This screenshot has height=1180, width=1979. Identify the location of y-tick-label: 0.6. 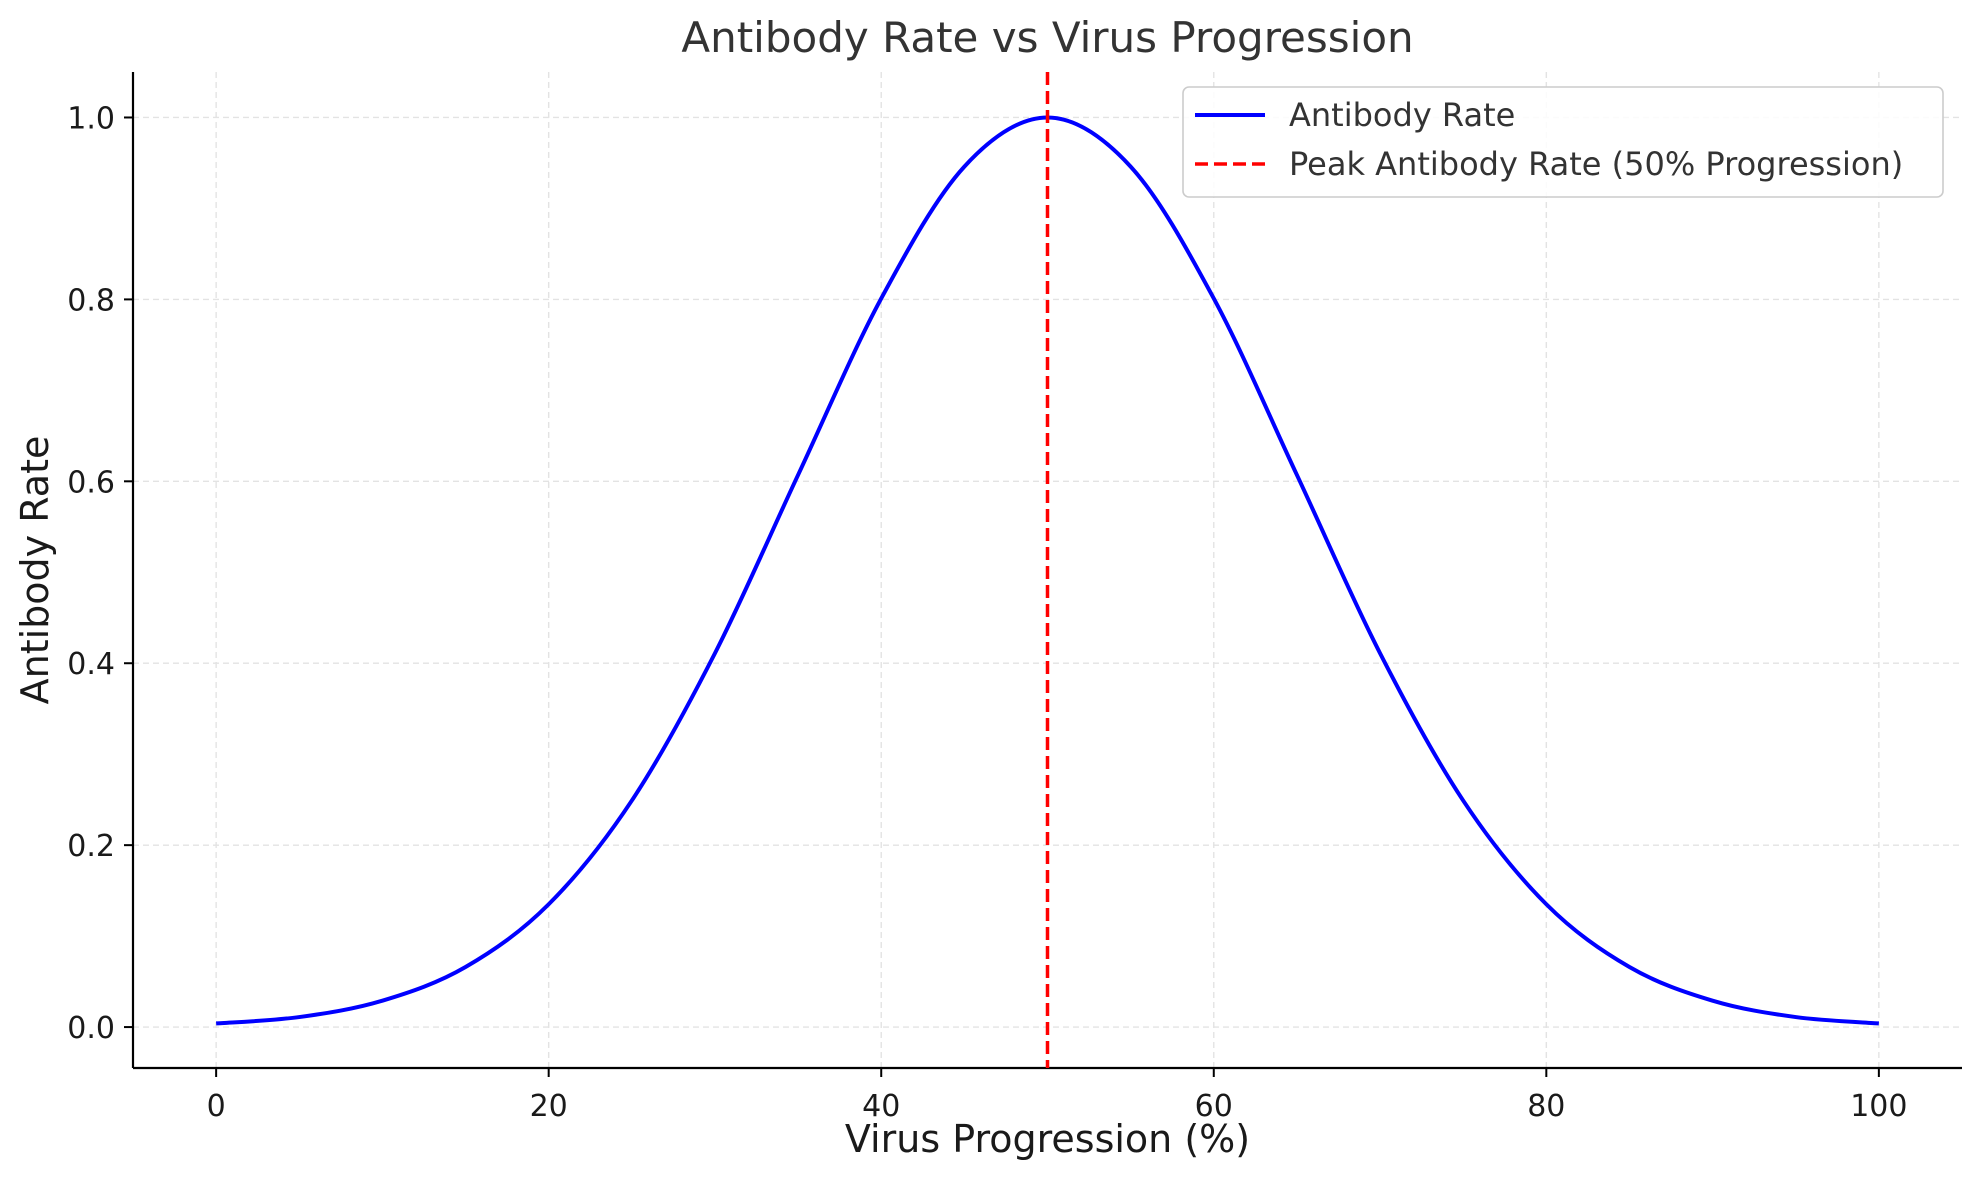
(91, 482).